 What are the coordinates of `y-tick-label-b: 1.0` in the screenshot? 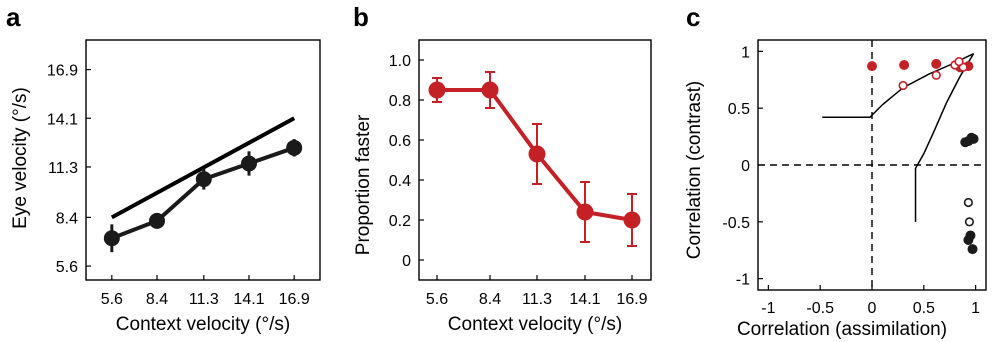 It's located at (400, 61).